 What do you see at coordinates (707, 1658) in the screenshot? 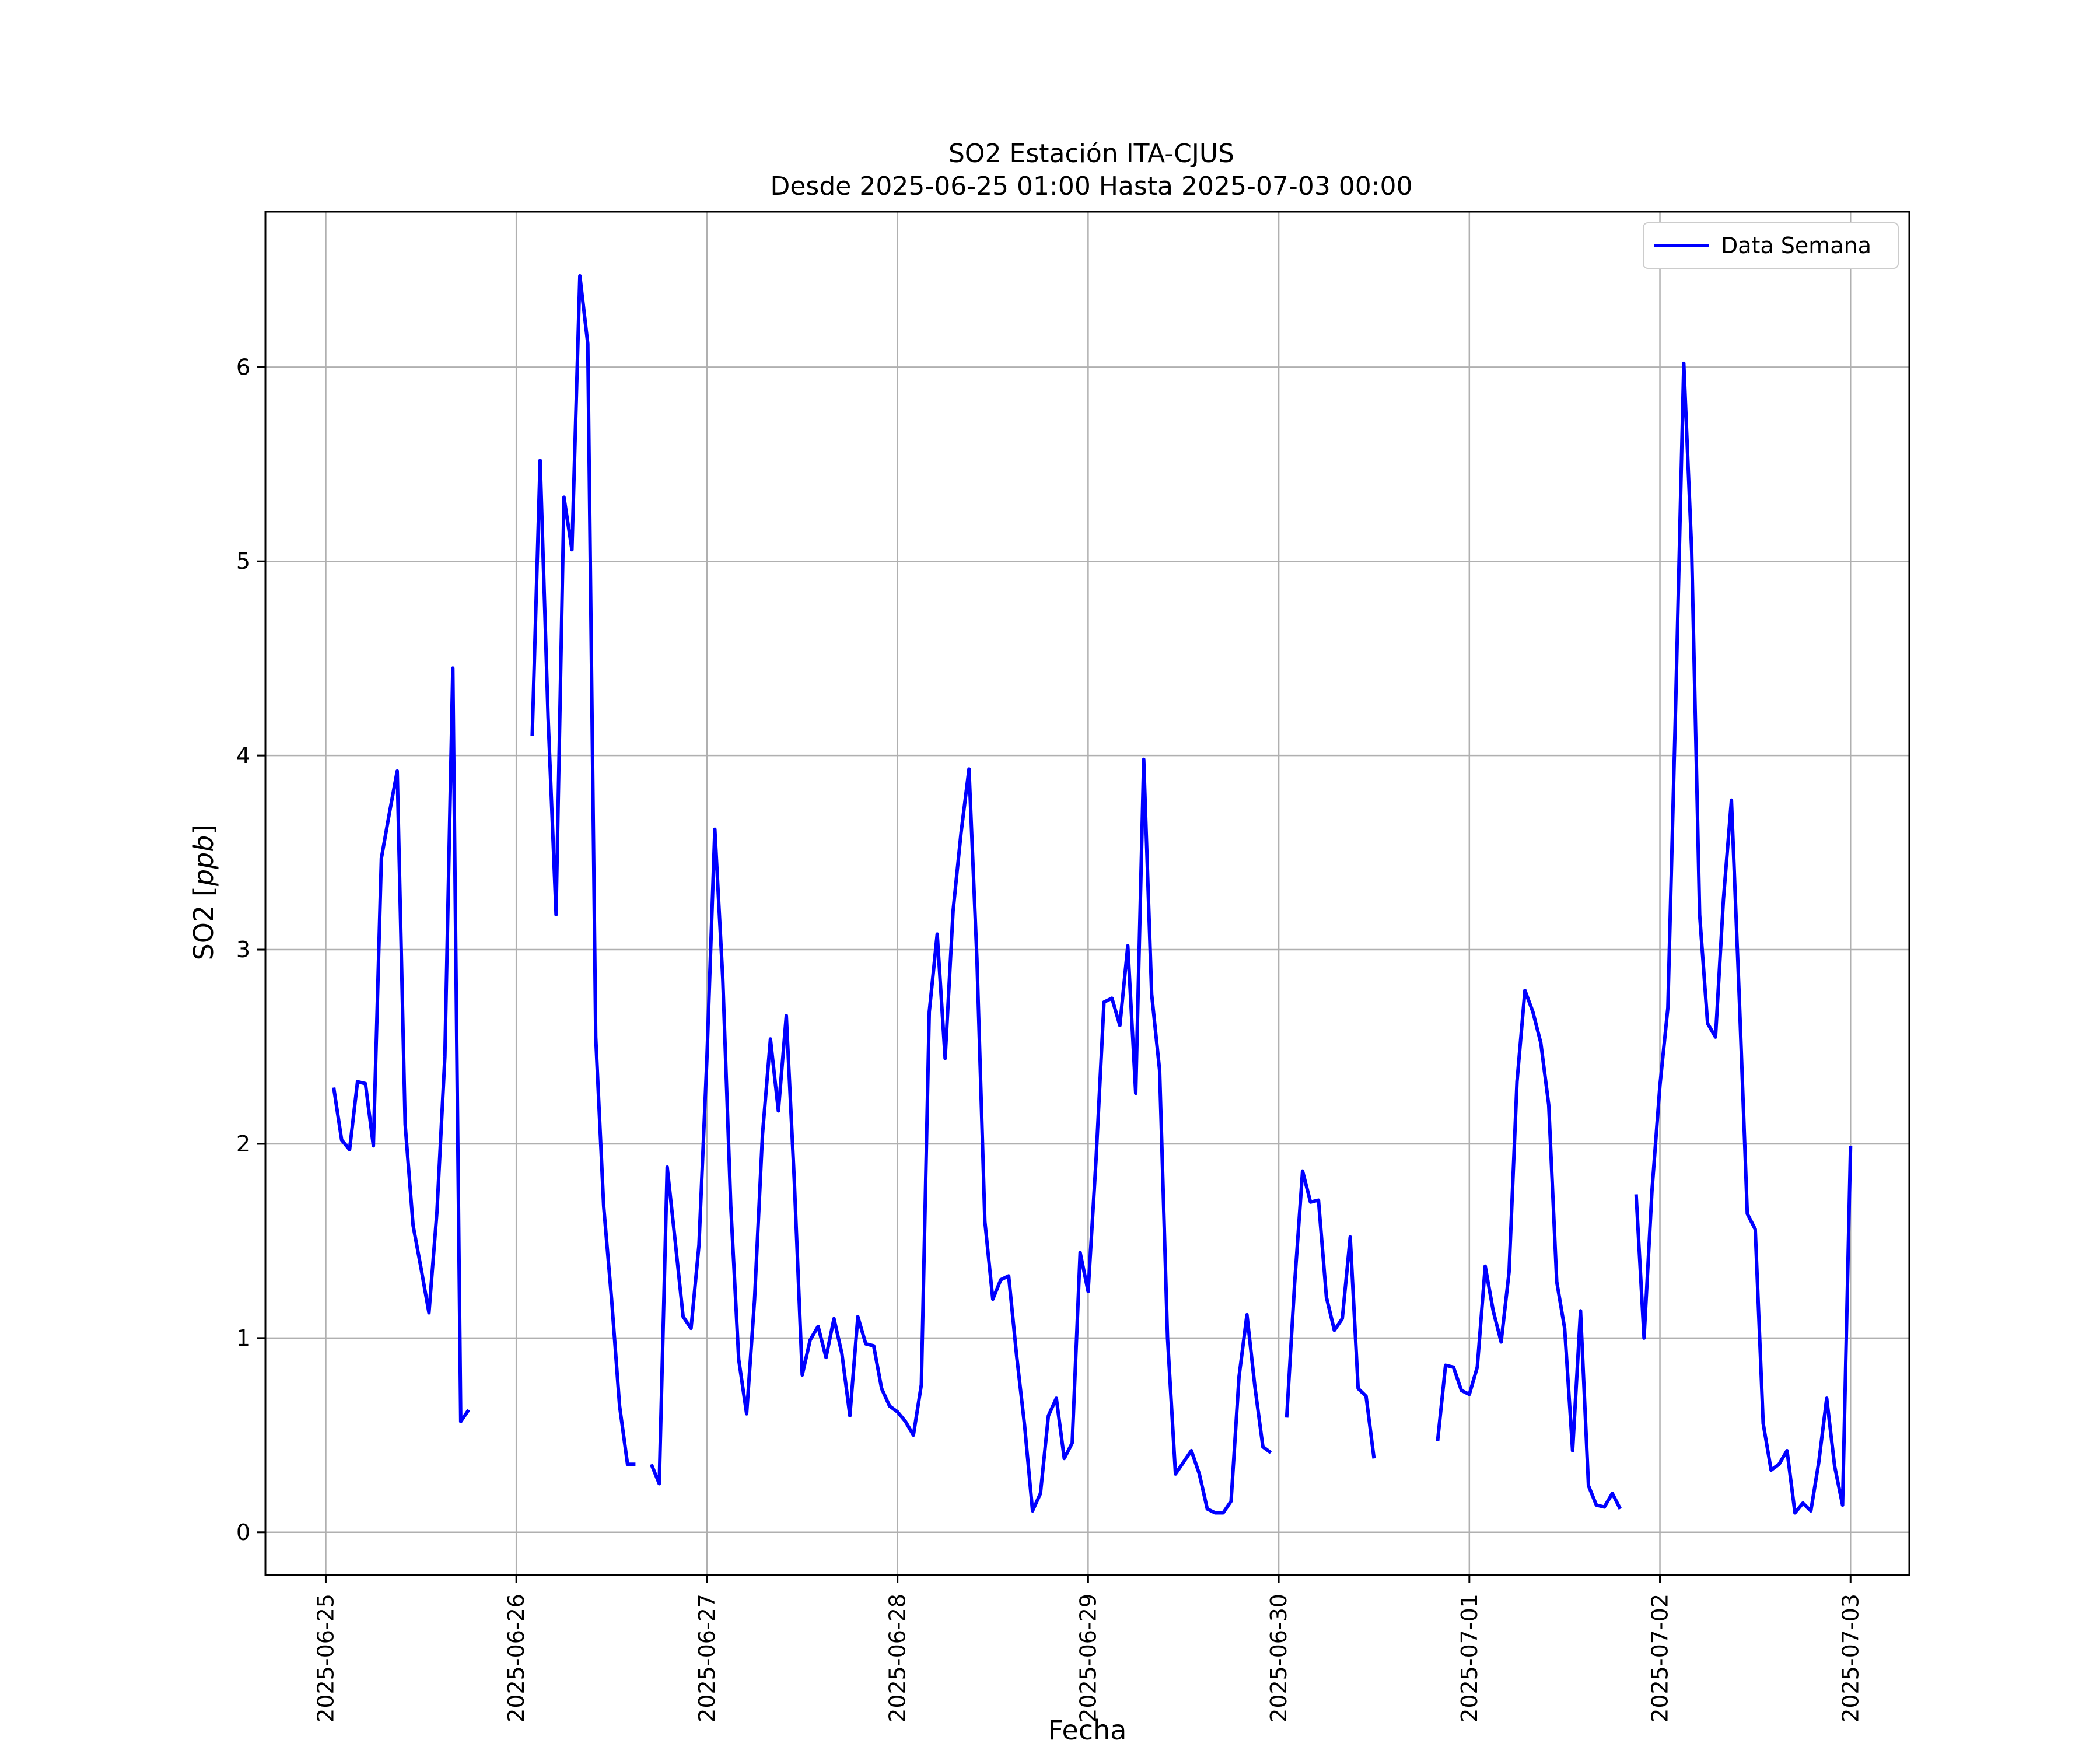
I see `x-tick-label: 2025-06-27` at bounding box center [707, 1658].